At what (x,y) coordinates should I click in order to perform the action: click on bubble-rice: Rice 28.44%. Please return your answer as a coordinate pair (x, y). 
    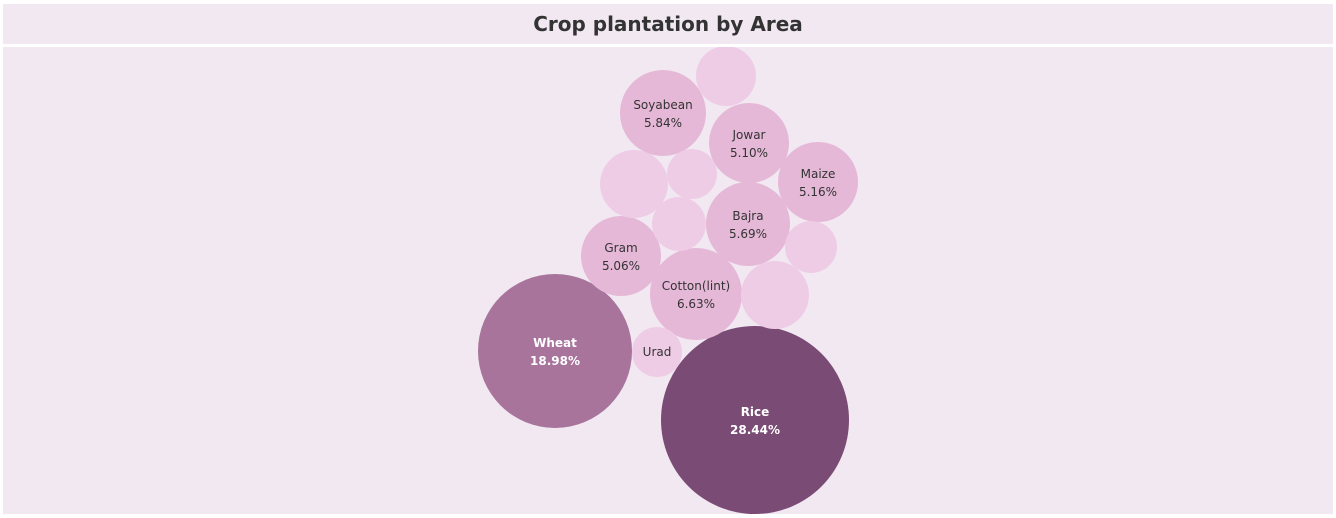
    Looking at the image, I should click on (755, 420).